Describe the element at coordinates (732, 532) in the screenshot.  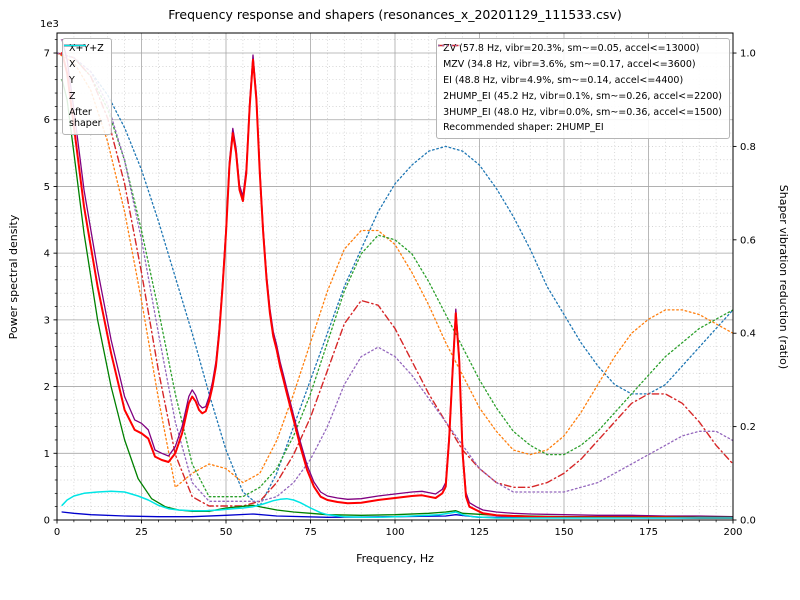
I see `x-tick-label: 200` at that location.